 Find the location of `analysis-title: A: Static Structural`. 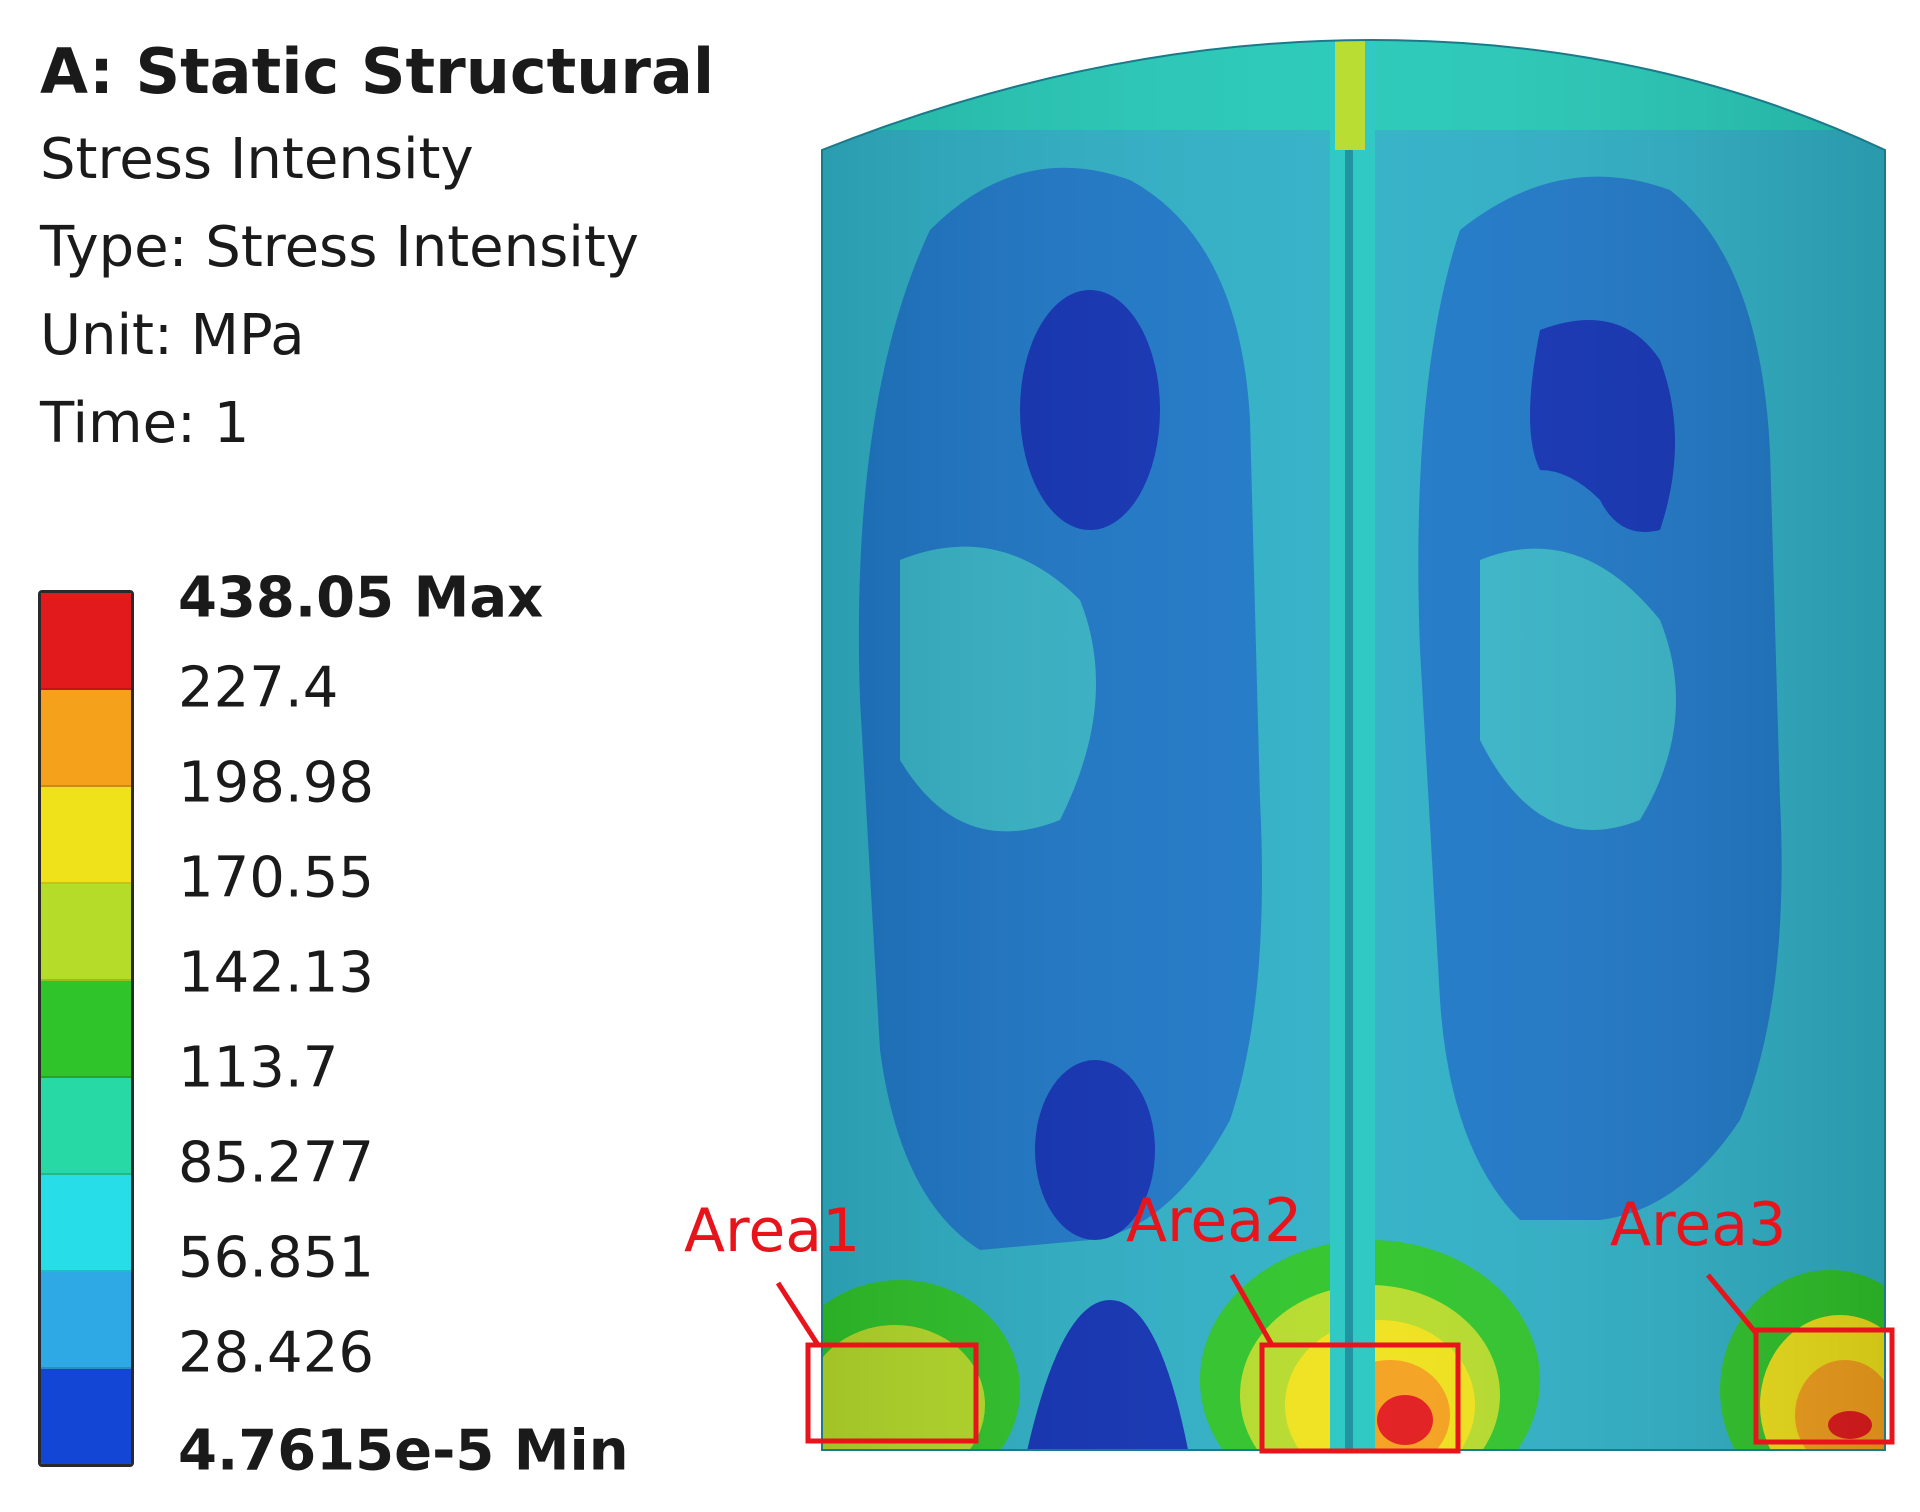

analysis-title: A: Static Structural is located at coordinates (377, 71).